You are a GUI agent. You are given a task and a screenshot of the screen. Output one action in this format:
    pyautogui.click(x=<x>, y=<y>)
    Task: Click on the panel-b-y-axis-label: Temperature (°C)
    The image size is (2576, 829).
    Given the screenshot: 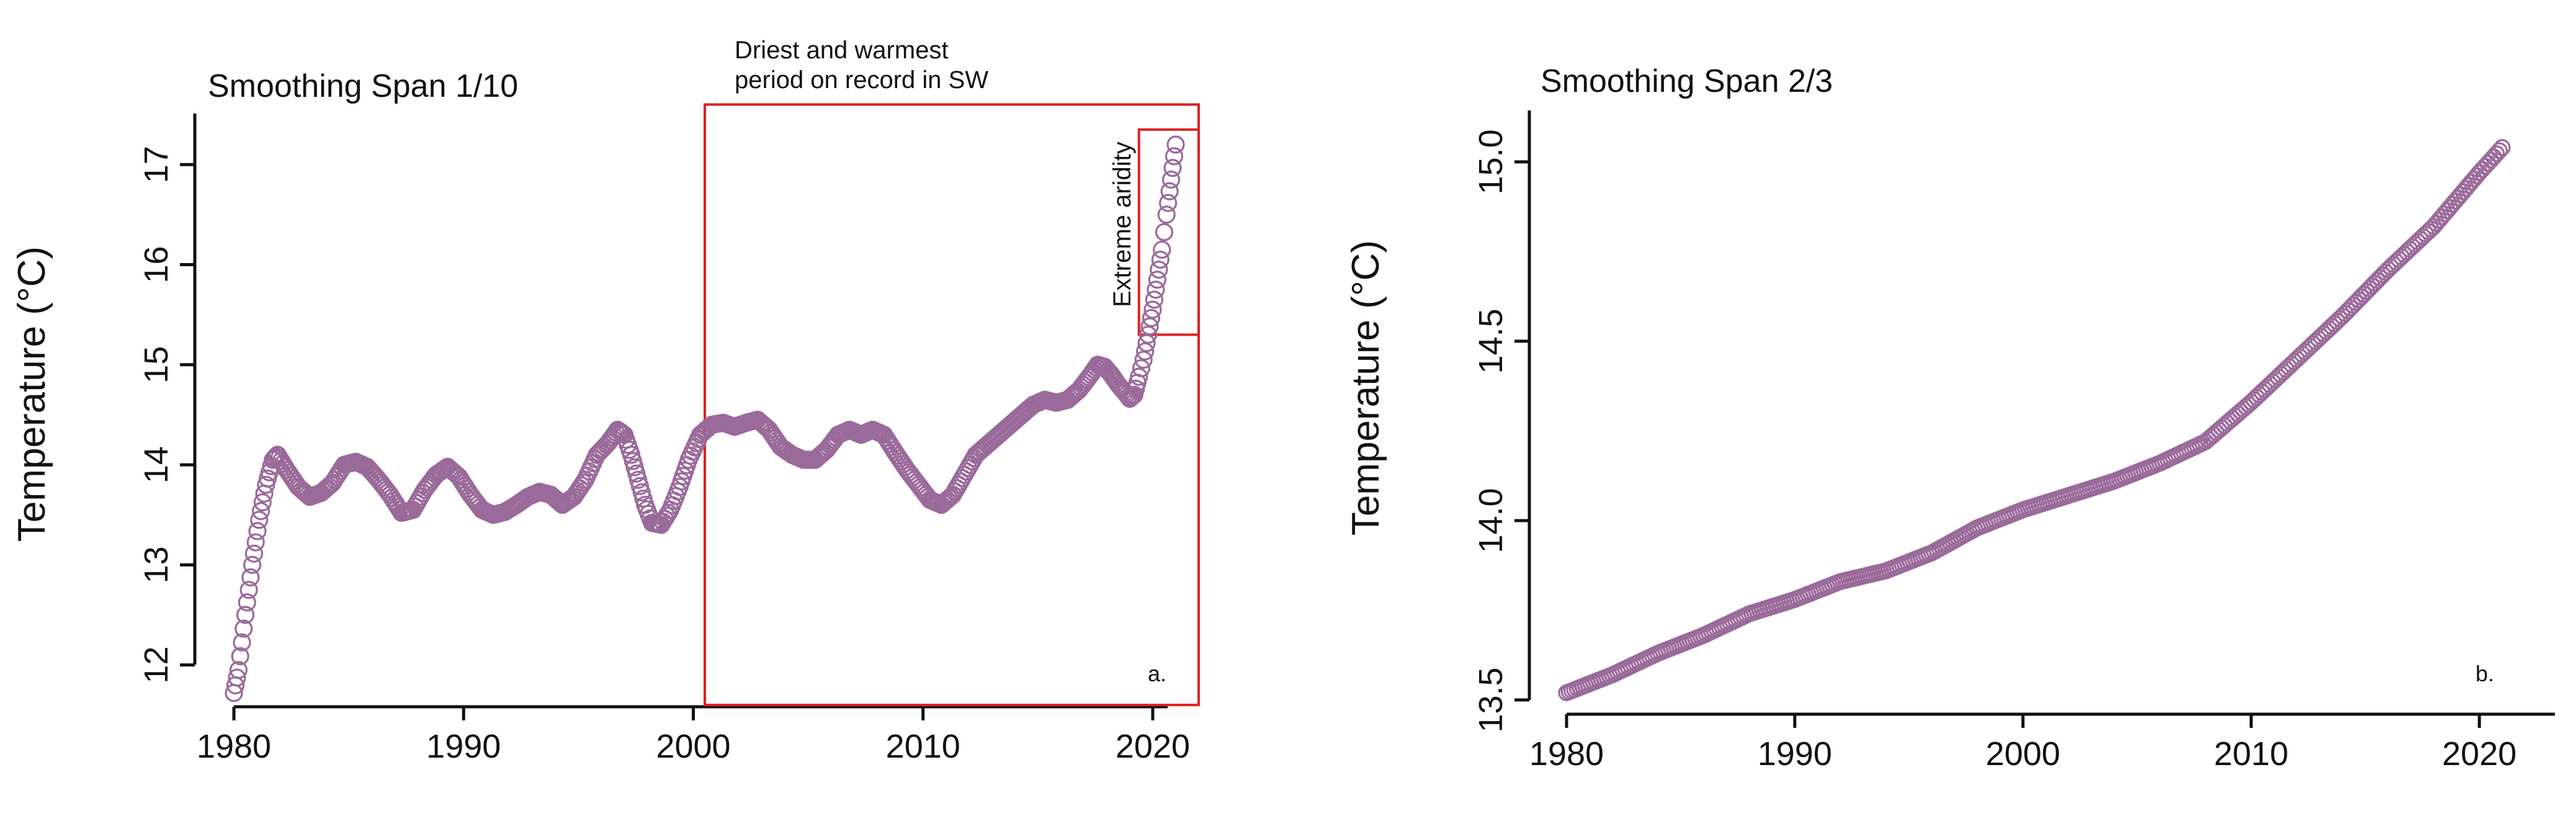 What is the action you would take?
    pyautogui.click(x=1365, y=387)
    